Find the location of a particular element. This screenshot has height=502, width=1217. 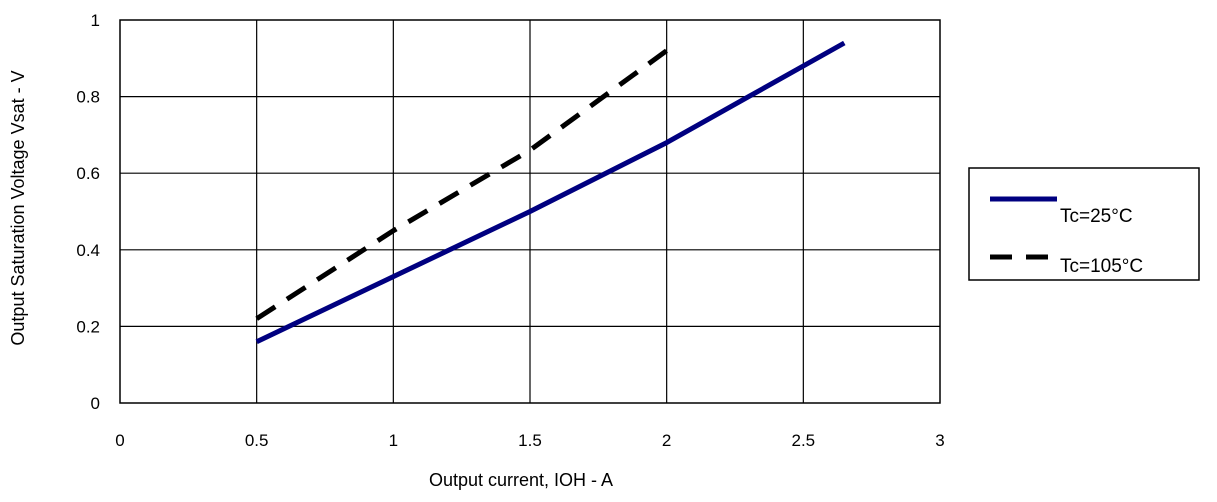

x-tick-labels: 0 0.5 1 1.5 2 2.5 3 is located at coordinates (529, 440).